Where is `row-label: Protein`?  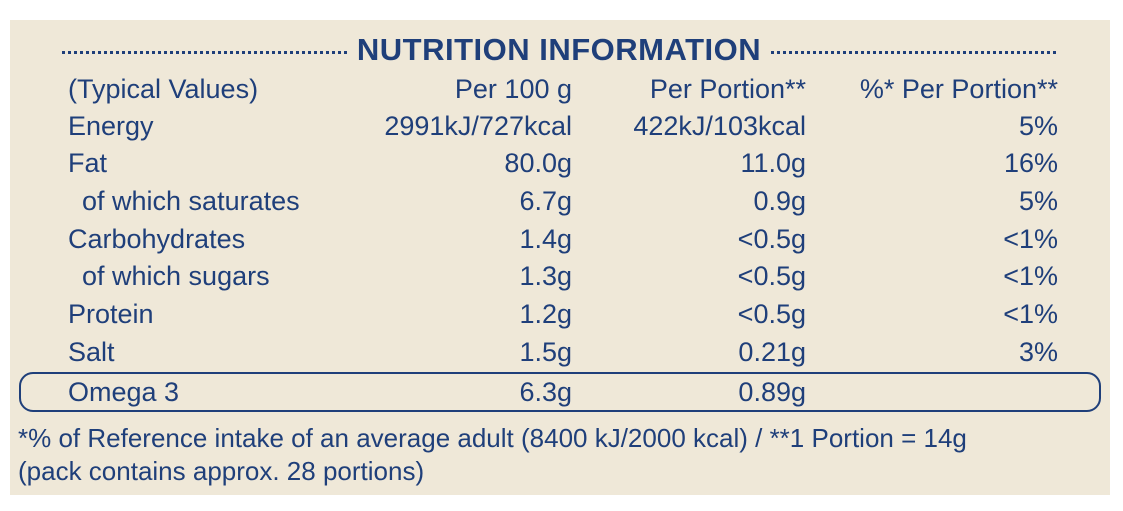
row-label: Protein is located at coordinates (111, 314).